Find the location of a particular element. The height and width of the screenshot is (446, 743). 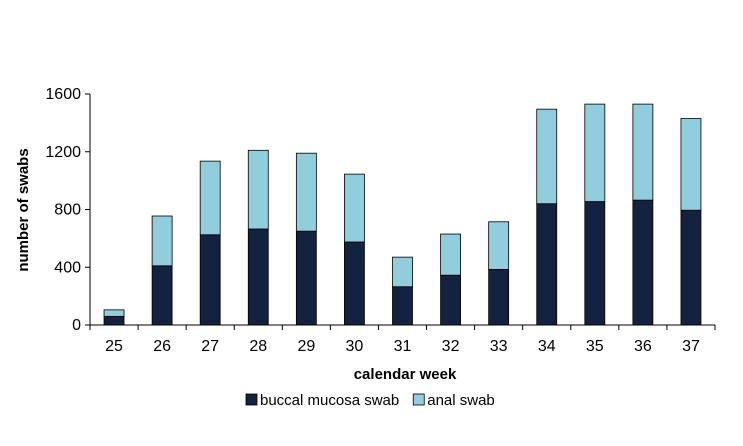

x-tick-label: 27 is located at coordinates (210, 346).